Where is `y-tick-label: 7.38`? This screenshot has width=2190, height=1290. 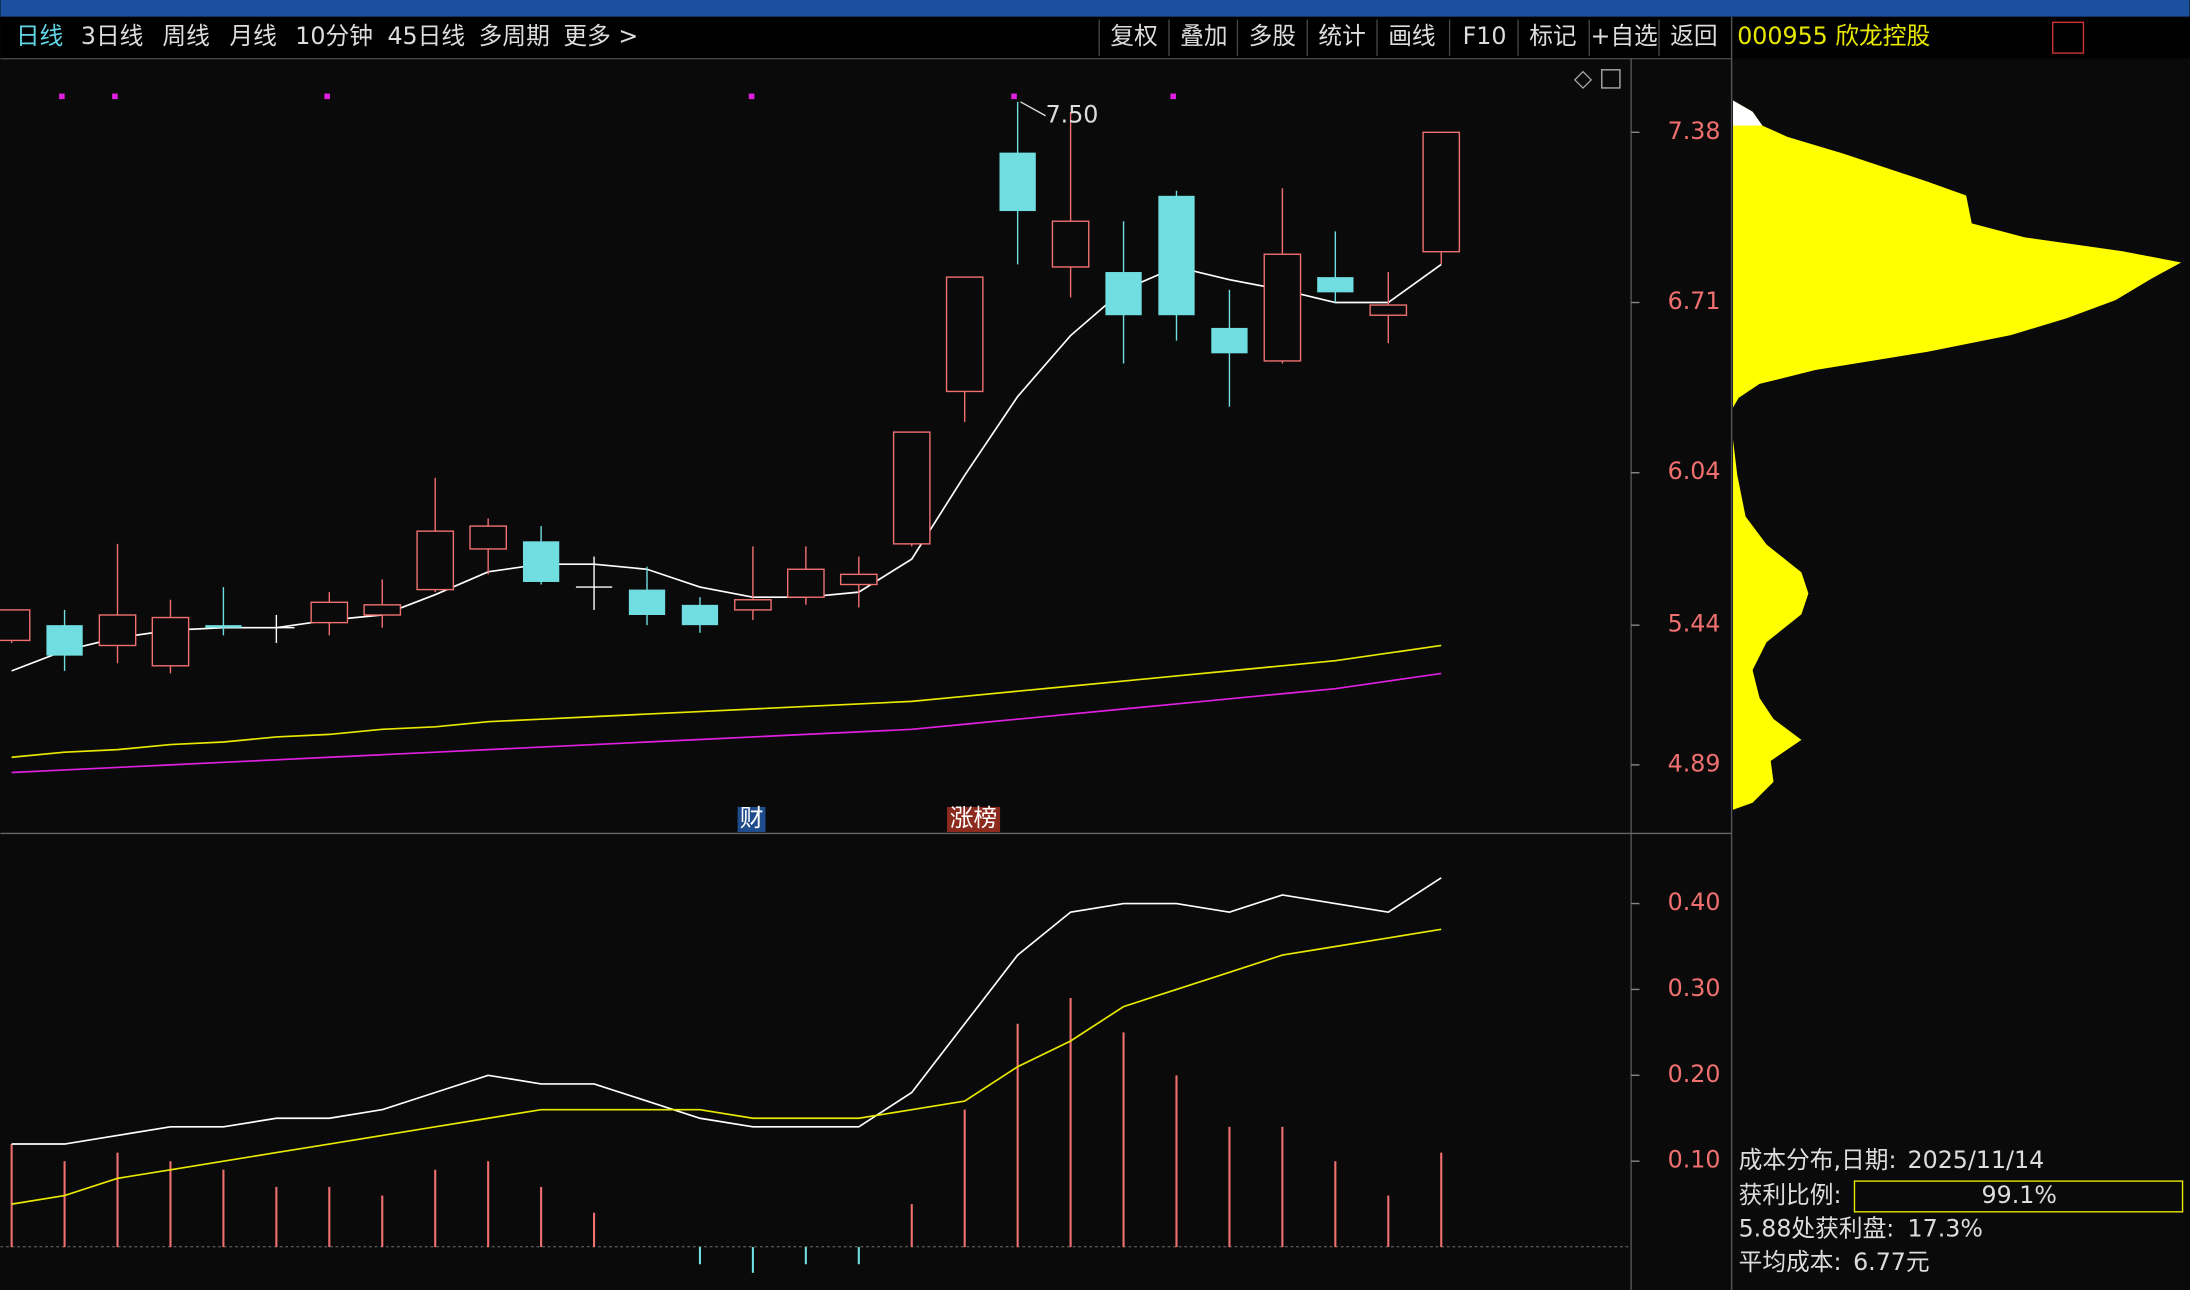
y-tick-label: 7.38 is located at coordinates (1694, 131).